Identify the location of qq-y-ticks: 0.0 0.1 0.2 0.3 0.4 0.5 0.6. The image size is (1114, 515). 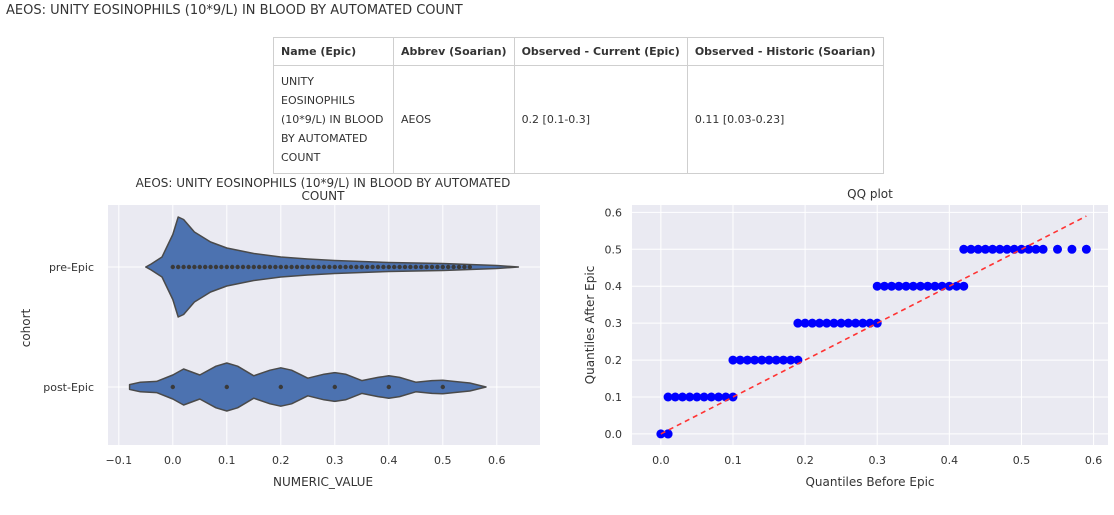
(614, 323).